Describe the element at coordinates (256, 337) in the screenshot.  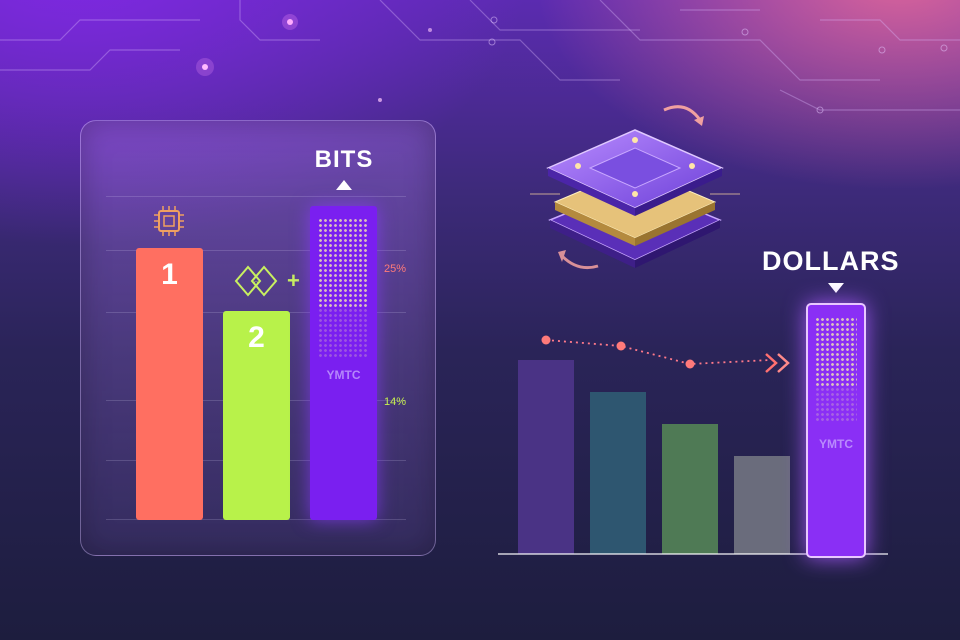
I see `bar-2-label: 2` at that location.